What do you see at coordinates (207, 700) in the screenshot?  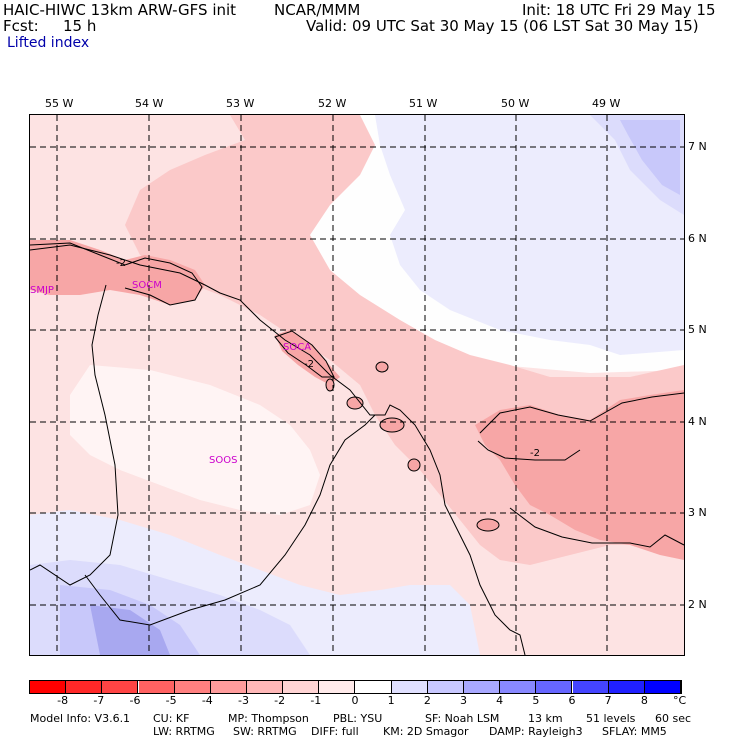 I see `colorbar-tick-label: -4` at bounding box center [207, 700].